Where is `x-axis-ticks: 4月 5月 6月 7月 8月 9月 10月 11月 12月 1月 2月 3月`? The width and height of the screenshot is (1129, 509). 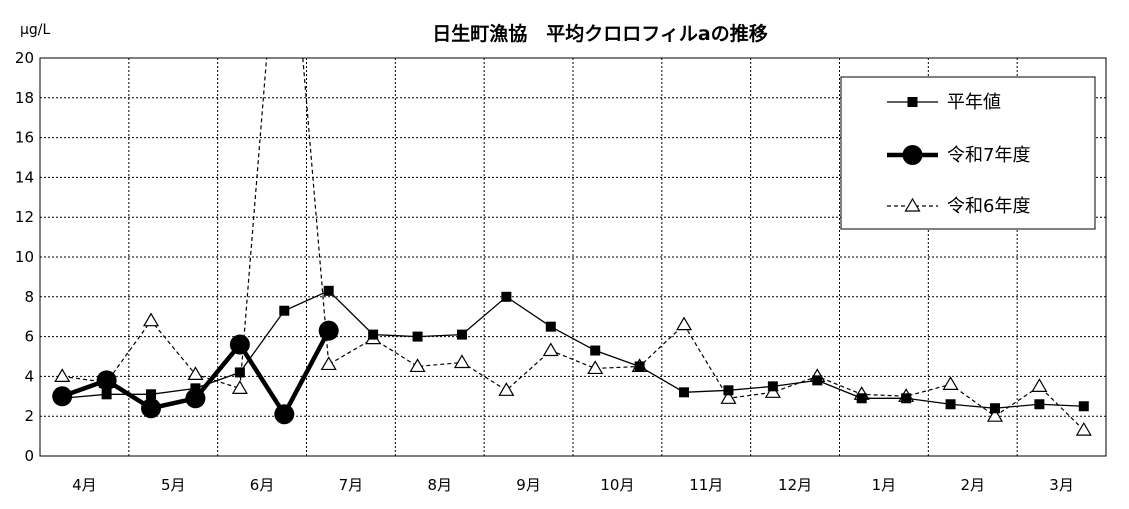
x-axis-ticks: 4月 5月 6月 7月 8月 9月 10月 11月 12月 1月 2月 3月 is located at coordinates (573, 485).